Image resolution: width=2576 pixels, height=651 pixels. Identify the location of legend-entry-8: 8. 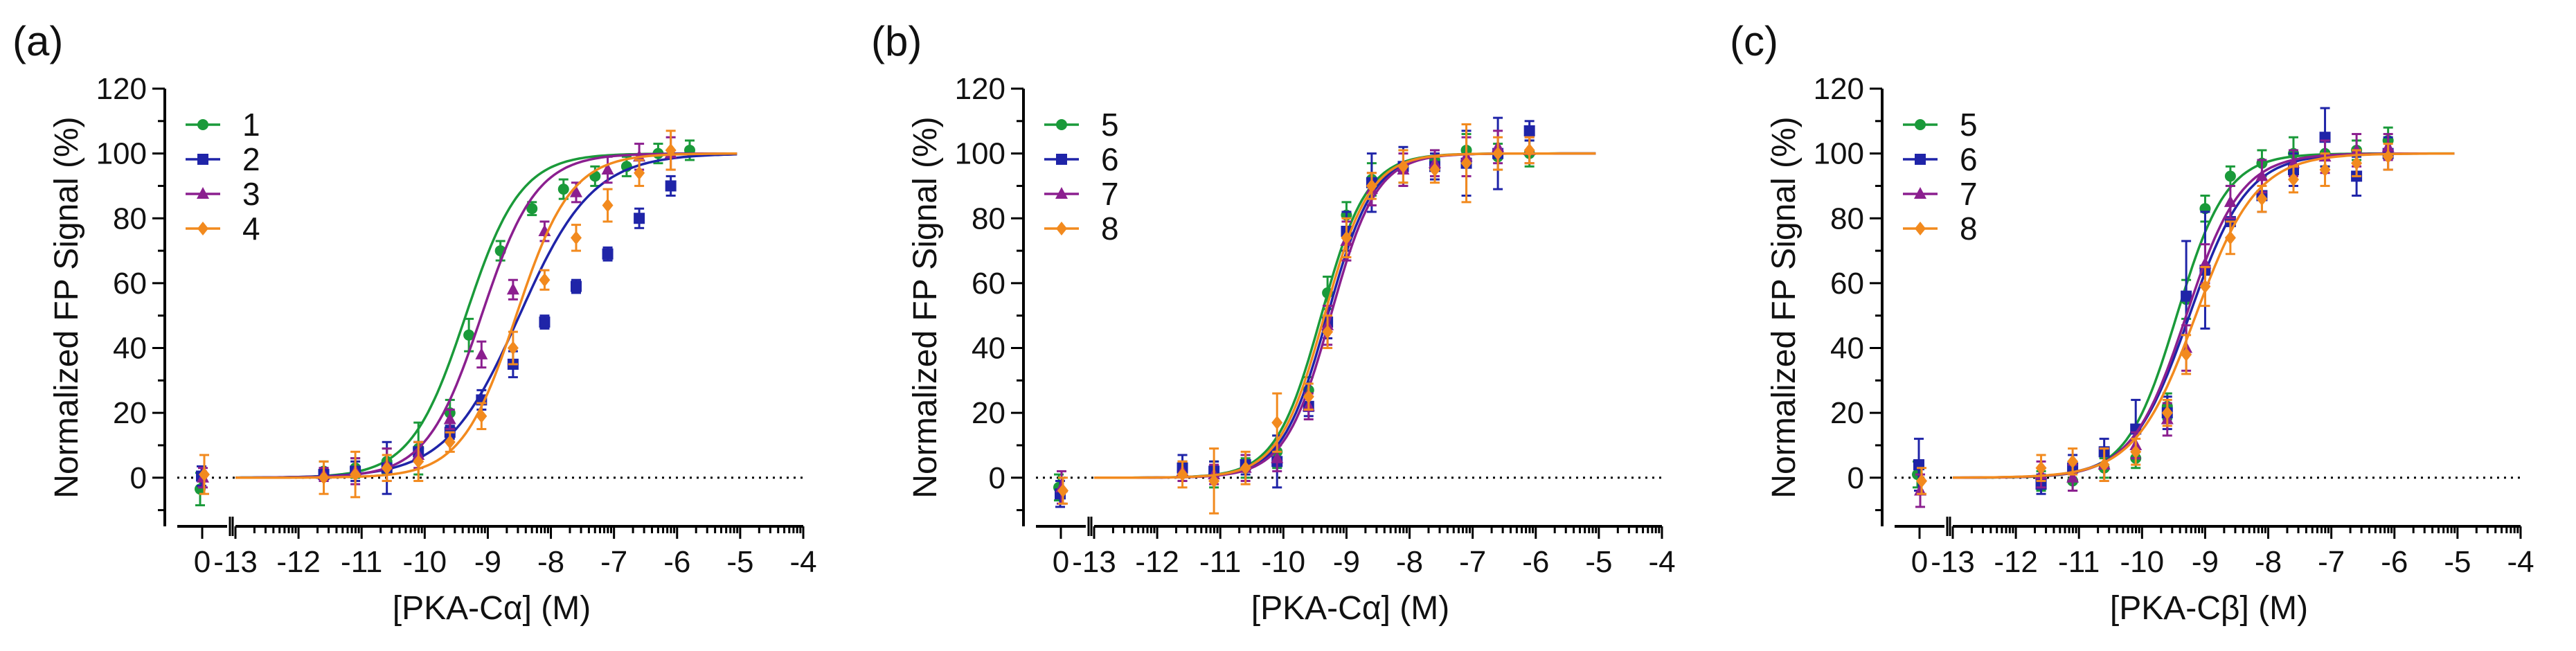
(1940, 229).